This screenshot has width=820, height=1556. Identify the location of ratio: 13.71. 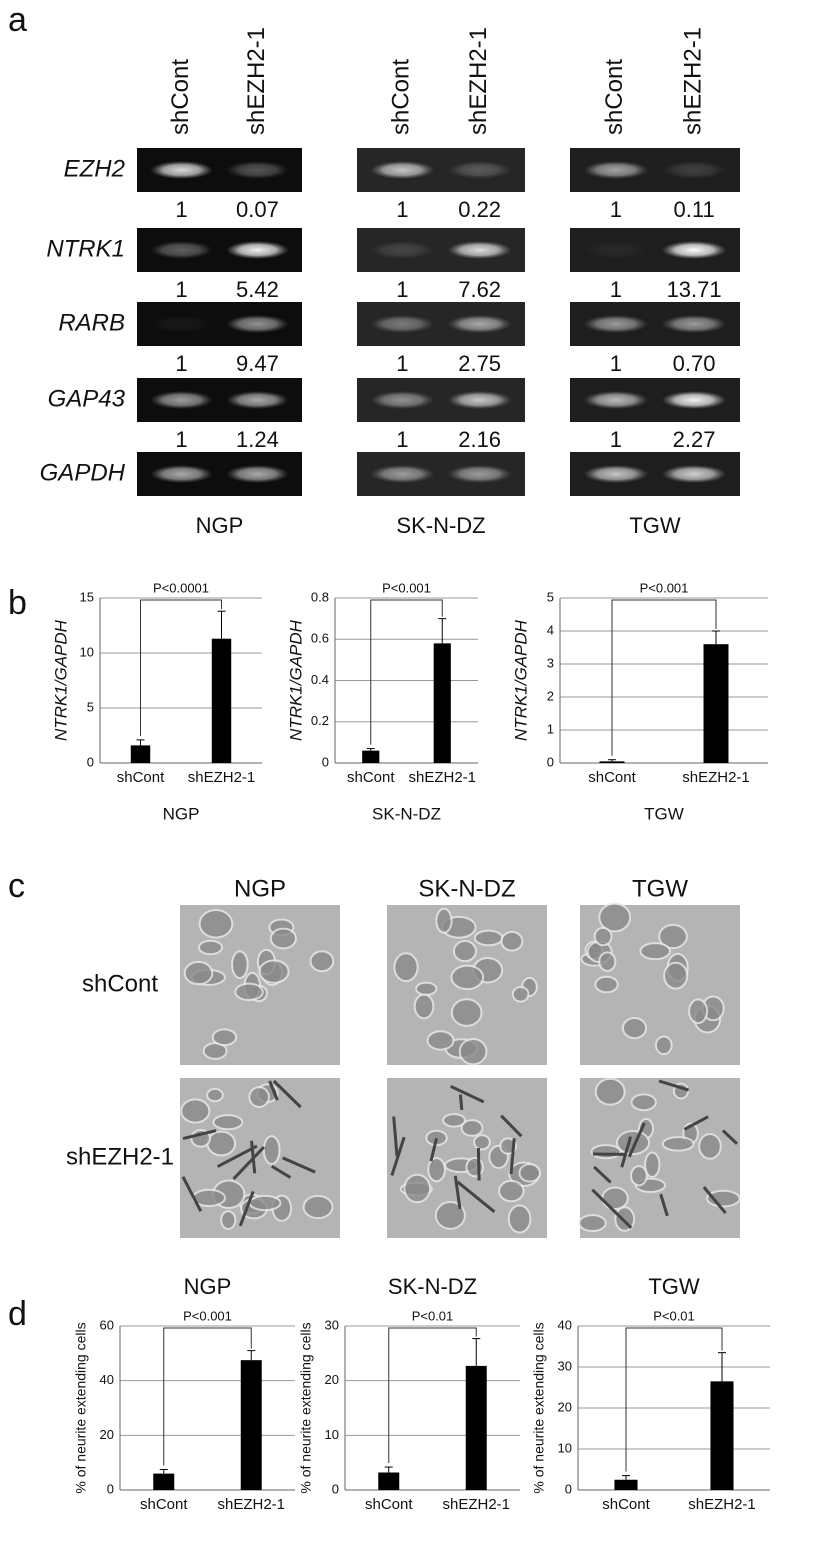
(694, 289).